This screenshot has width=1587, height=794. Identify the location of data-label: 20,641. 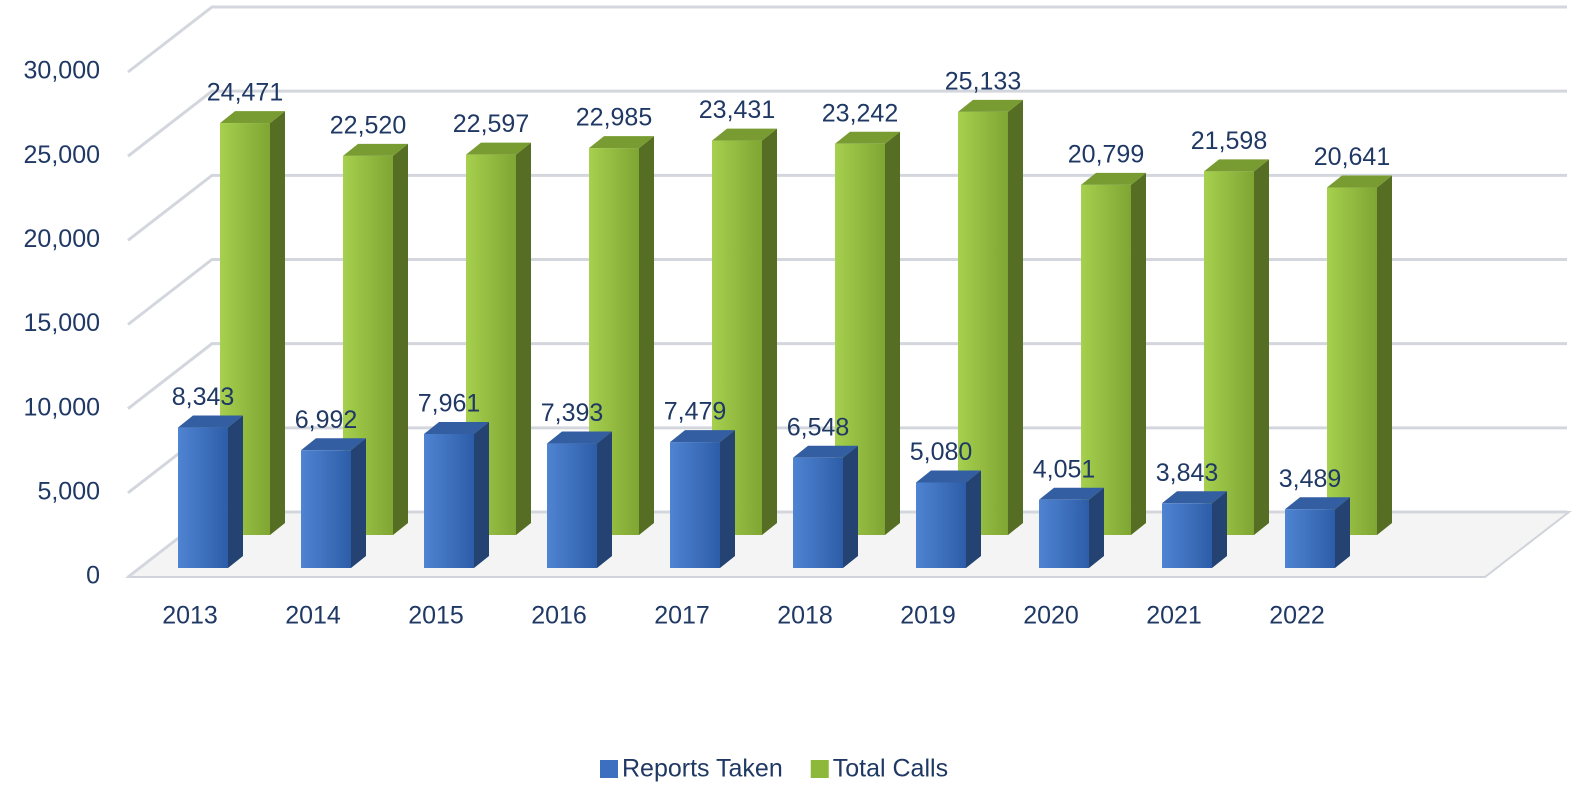
(1352, 157).